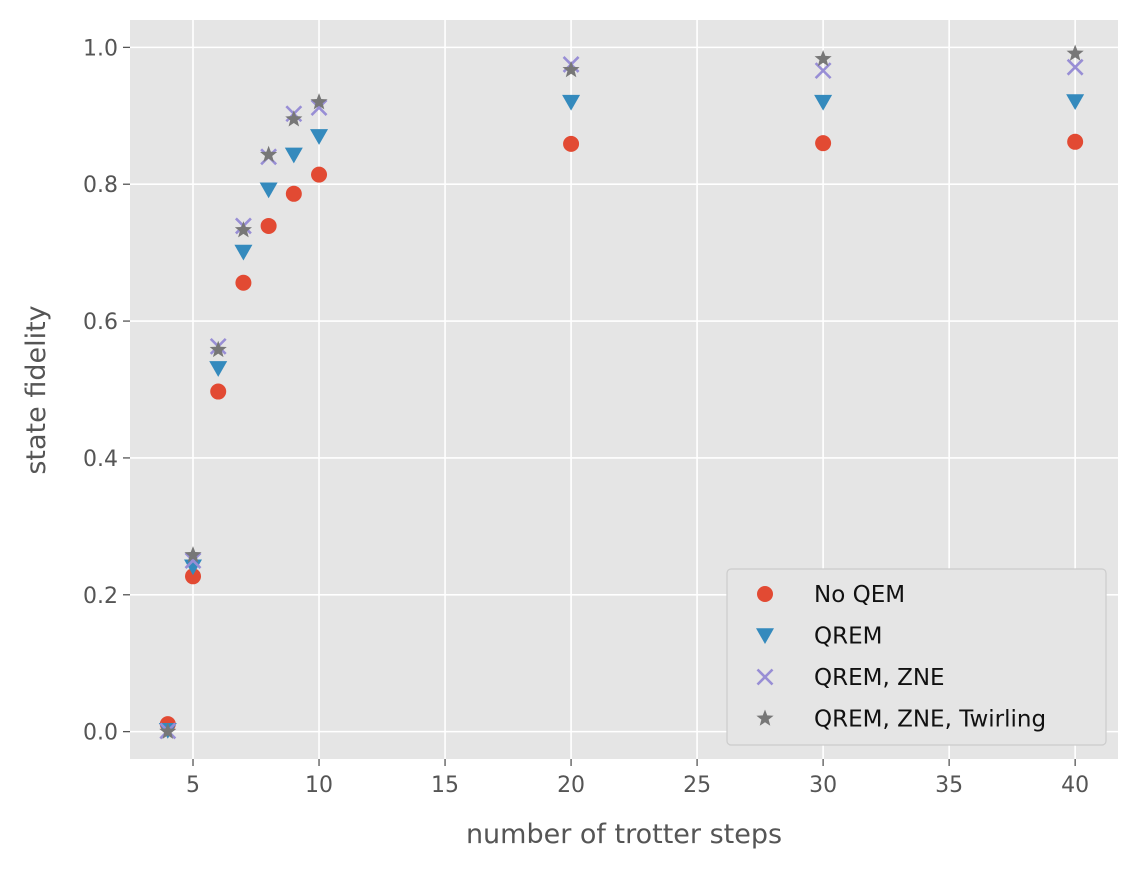 The width and height of the screenshot is (1139, 870). What do you see at coordinates (697, 785) in the screenshot?
I see `x-tick-label: 25` at bounding box center [697, 785].